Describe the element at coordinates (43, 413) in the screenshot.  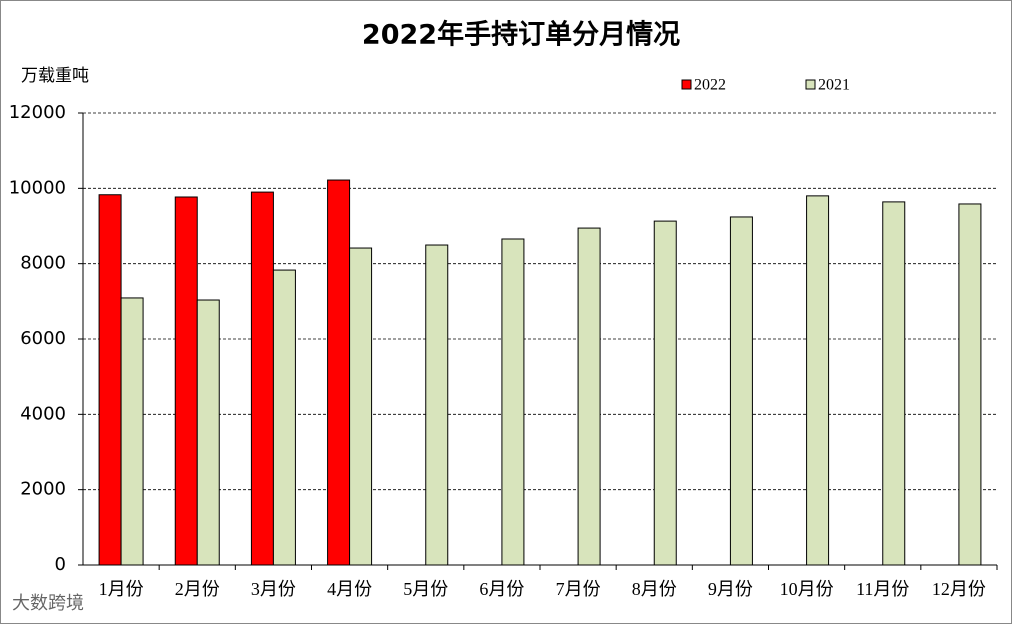
I see `y-tick-label: 4000` at that location.